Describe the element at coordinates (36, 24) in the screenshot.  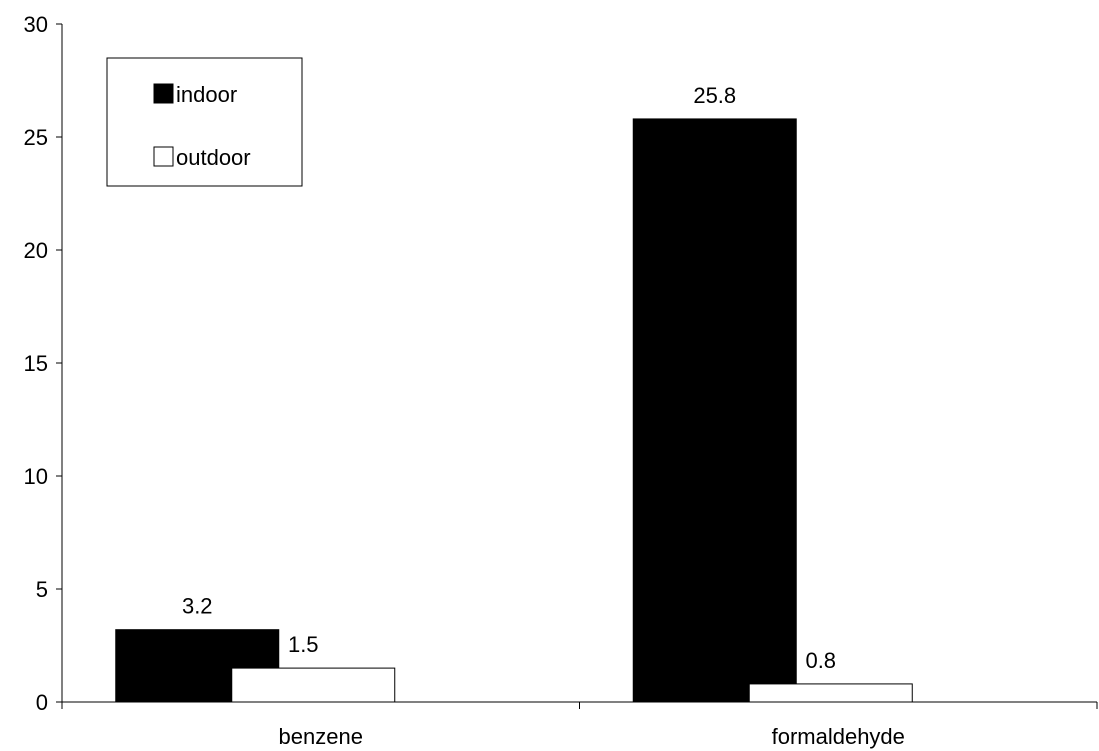
I see `y-tick-label: 30` at that location.